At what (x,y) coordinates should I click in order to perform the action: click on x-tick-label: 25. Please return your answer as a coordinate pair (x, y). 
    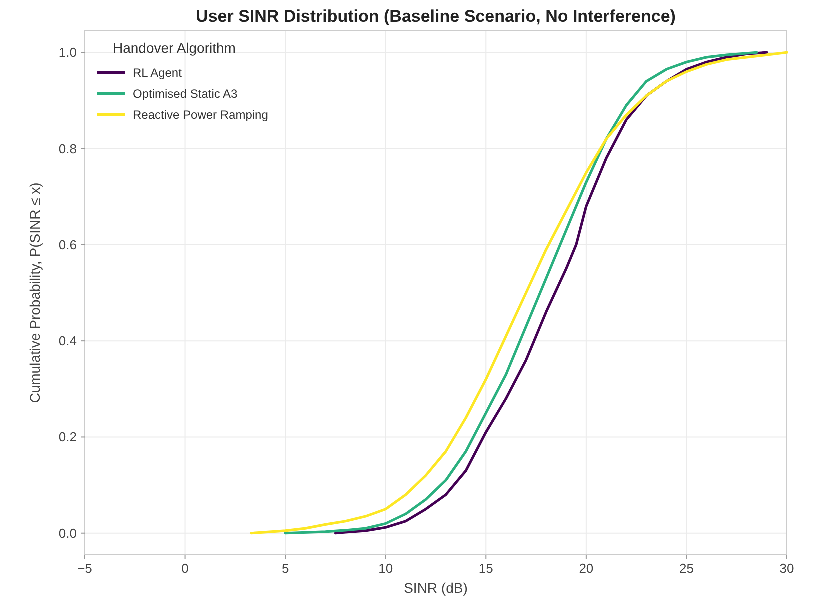
    Looking at the image, I should click on (686, 568).